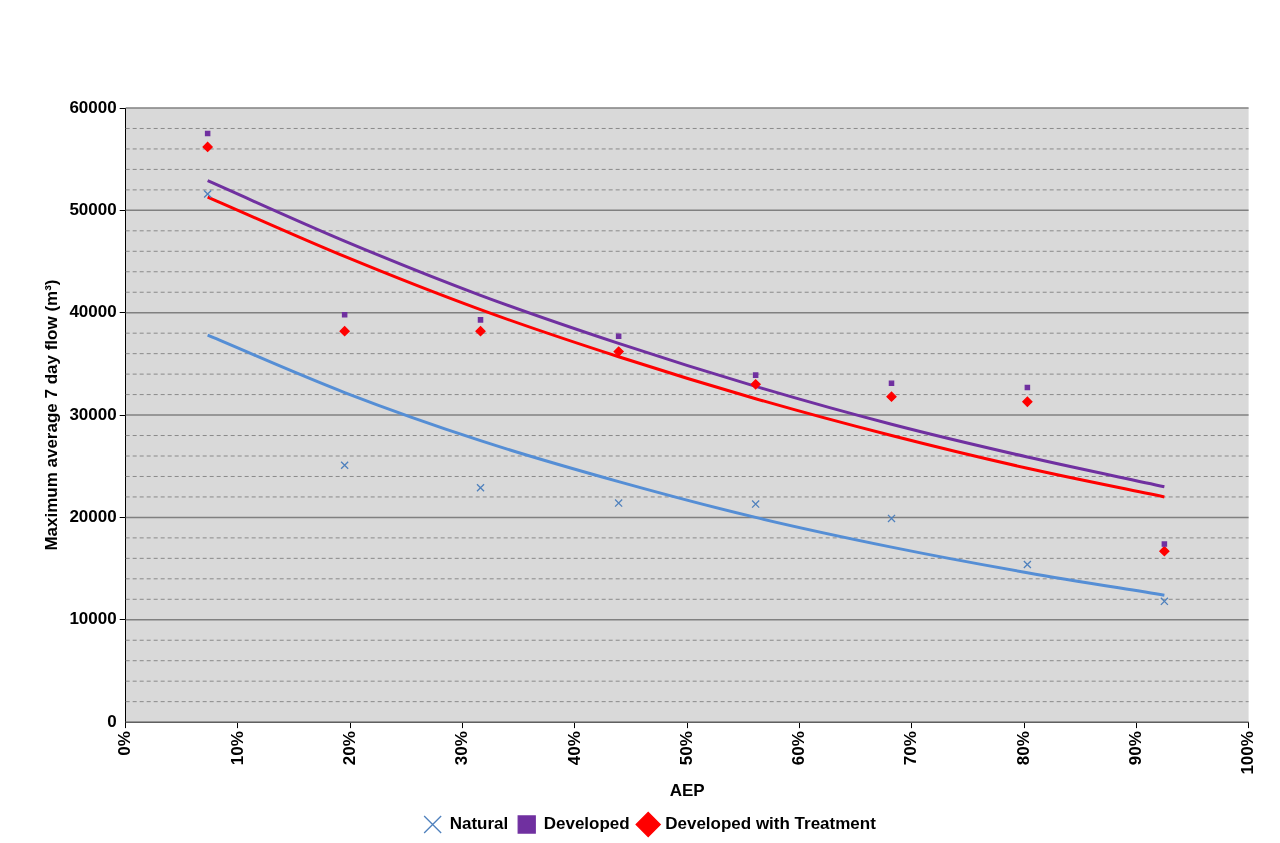 This screenshot has width=1280, height=843. Describe the element at coordinates (93, 210) in the screenshot. I see `y-tick-label: 50000` at that location.